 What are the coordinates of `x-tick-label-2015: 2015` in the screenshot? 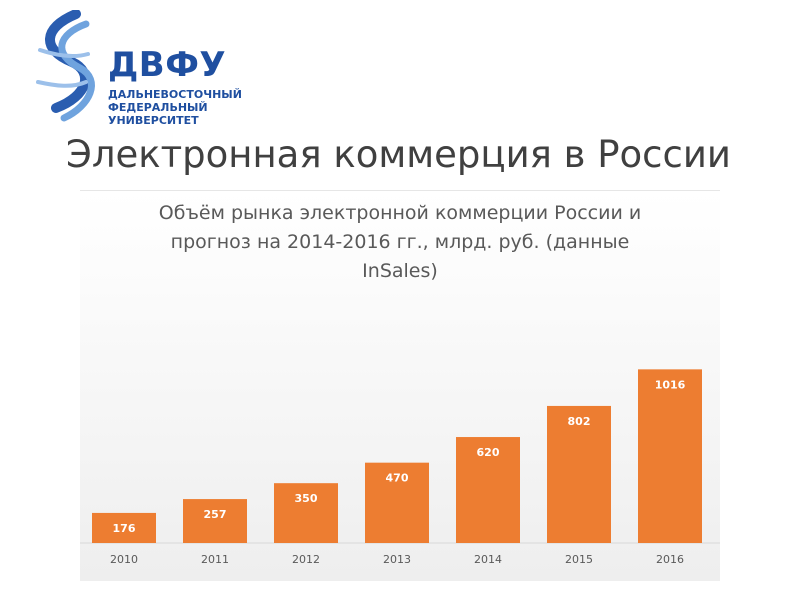 It's located at (579, 559).